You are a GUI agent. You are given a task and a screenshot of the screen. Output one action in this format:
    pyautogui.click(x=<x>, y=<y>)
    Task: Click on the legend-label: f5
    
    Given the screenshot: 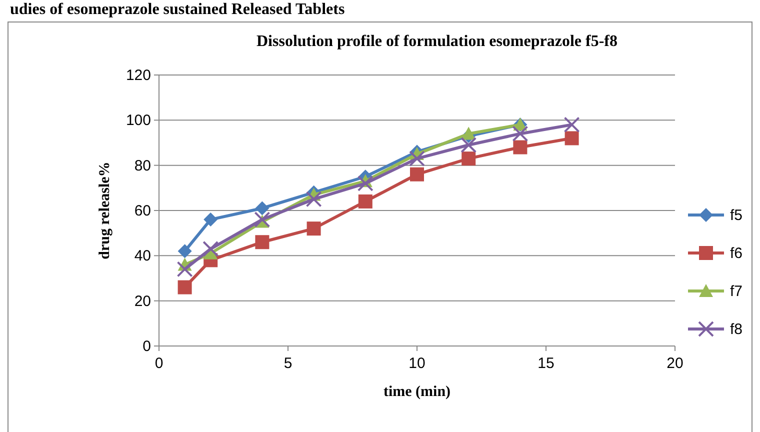 What is the action you would take?
    pyautogui.click(x=736, y=215)
    